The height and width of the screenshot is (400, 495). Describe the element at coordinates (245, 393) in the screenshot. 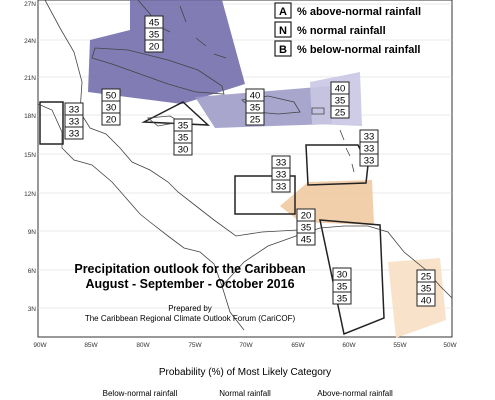

I see `category-normal-label: Normal rainfall` at that location.